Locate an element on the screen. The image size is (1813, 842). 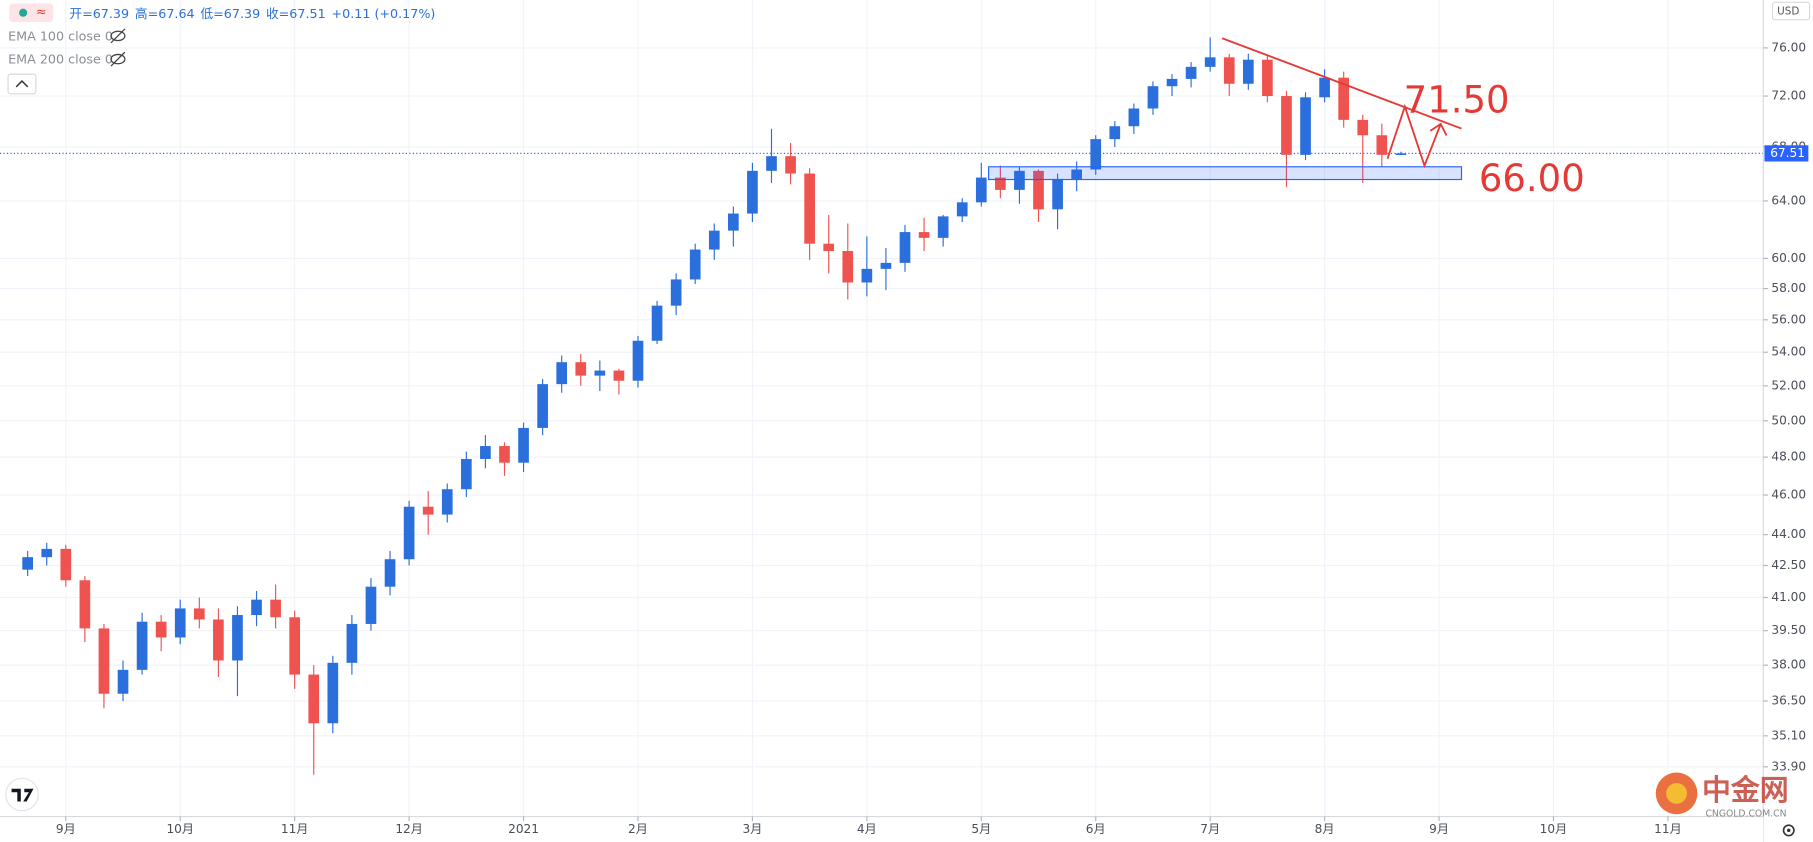
hide-icons is located at coordinates (118, 47).